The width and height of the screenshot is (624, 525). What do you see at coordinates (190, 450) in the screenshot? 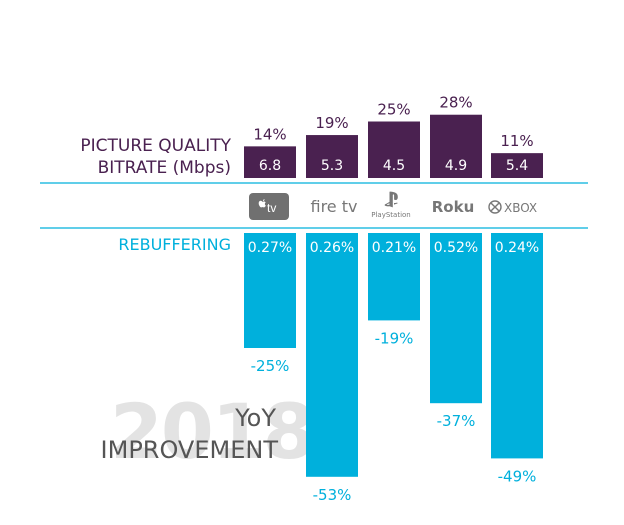
I see `yoy-label-line2: IMPROVEMENT` at bounding box center [190, 450].